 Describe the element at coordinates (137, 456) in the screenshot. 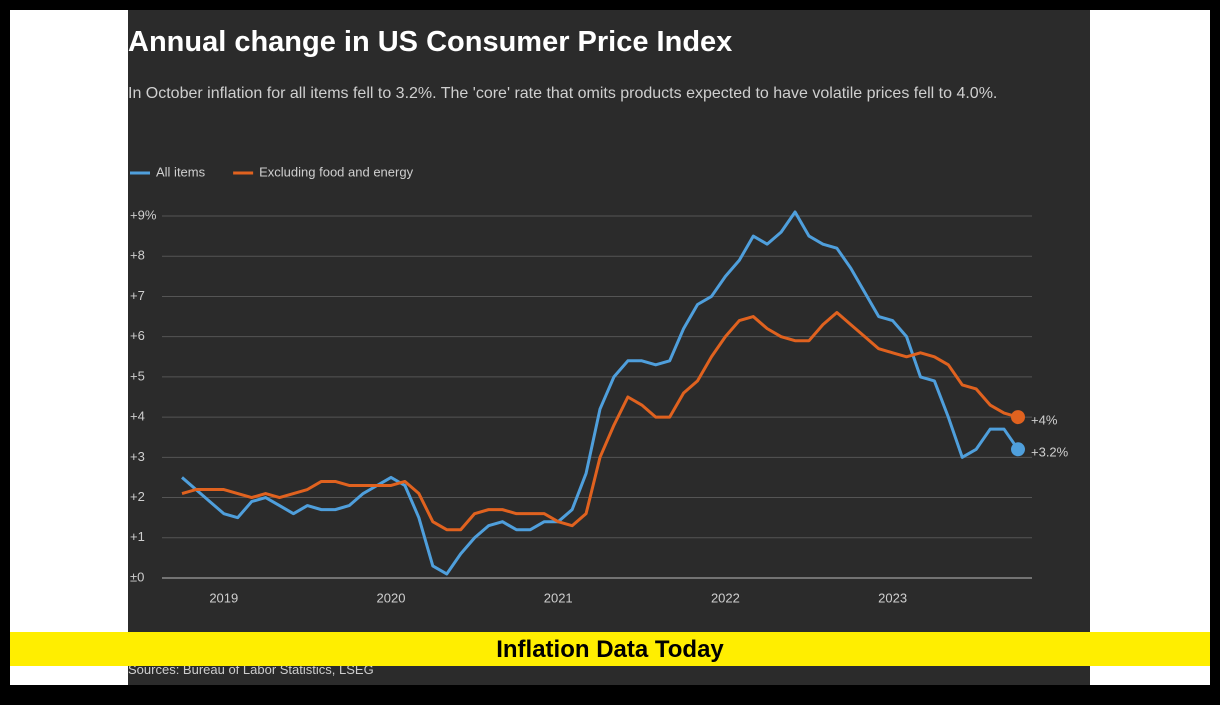

I see `y-tick-label: +3` at that location.